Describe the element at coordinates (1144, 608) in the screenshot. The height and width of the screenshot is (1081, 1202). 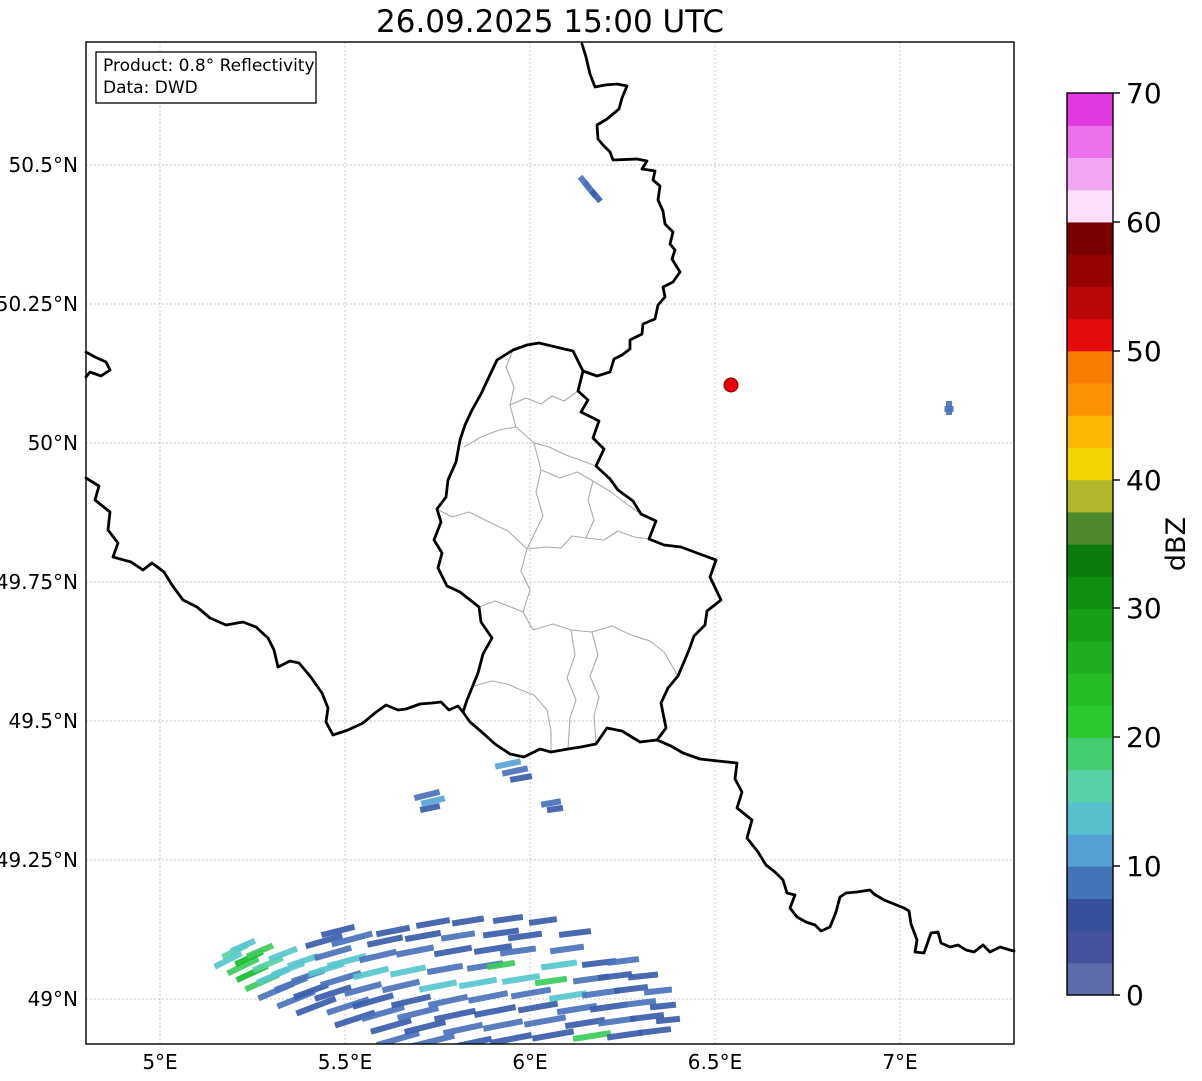
I see `colorbar-tick-label: 30` at that location.